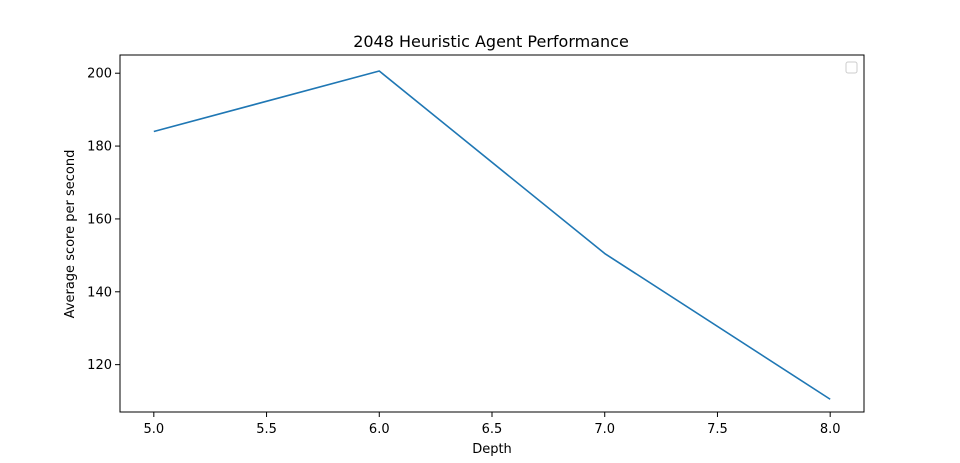 The image size is (960, 463). What do you see at coordinates (830, 429) in the screenshot?
I see `x-tick-label: 8.0` at bounding box center [830, 429].